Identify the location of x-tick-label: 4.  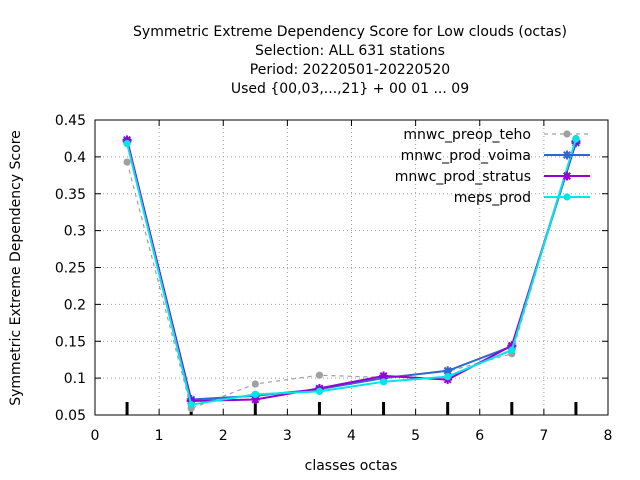
(351, 436).